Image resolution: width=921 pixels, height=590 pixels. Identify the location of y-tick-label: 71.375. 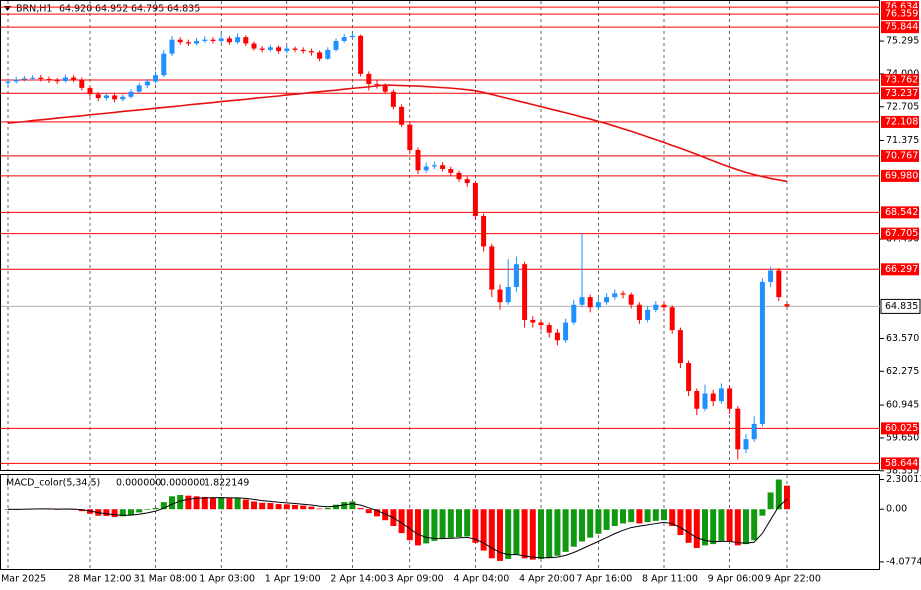
(902, 140).